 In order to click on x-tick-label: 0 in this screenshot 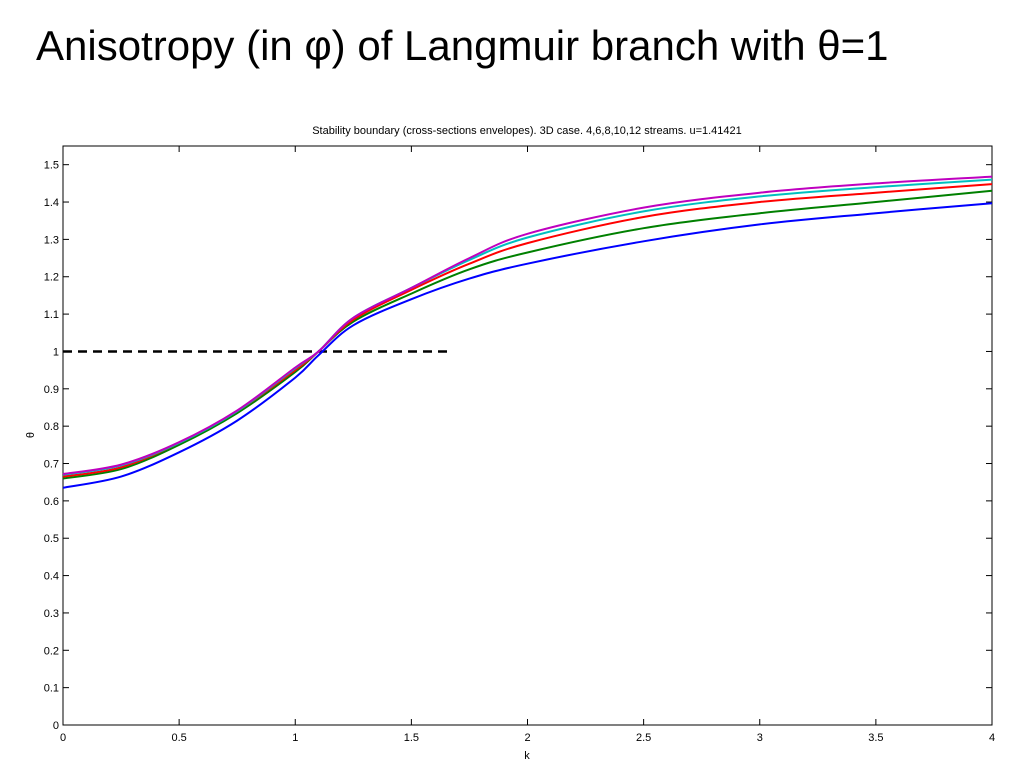, I will do `click(63, 738)`.